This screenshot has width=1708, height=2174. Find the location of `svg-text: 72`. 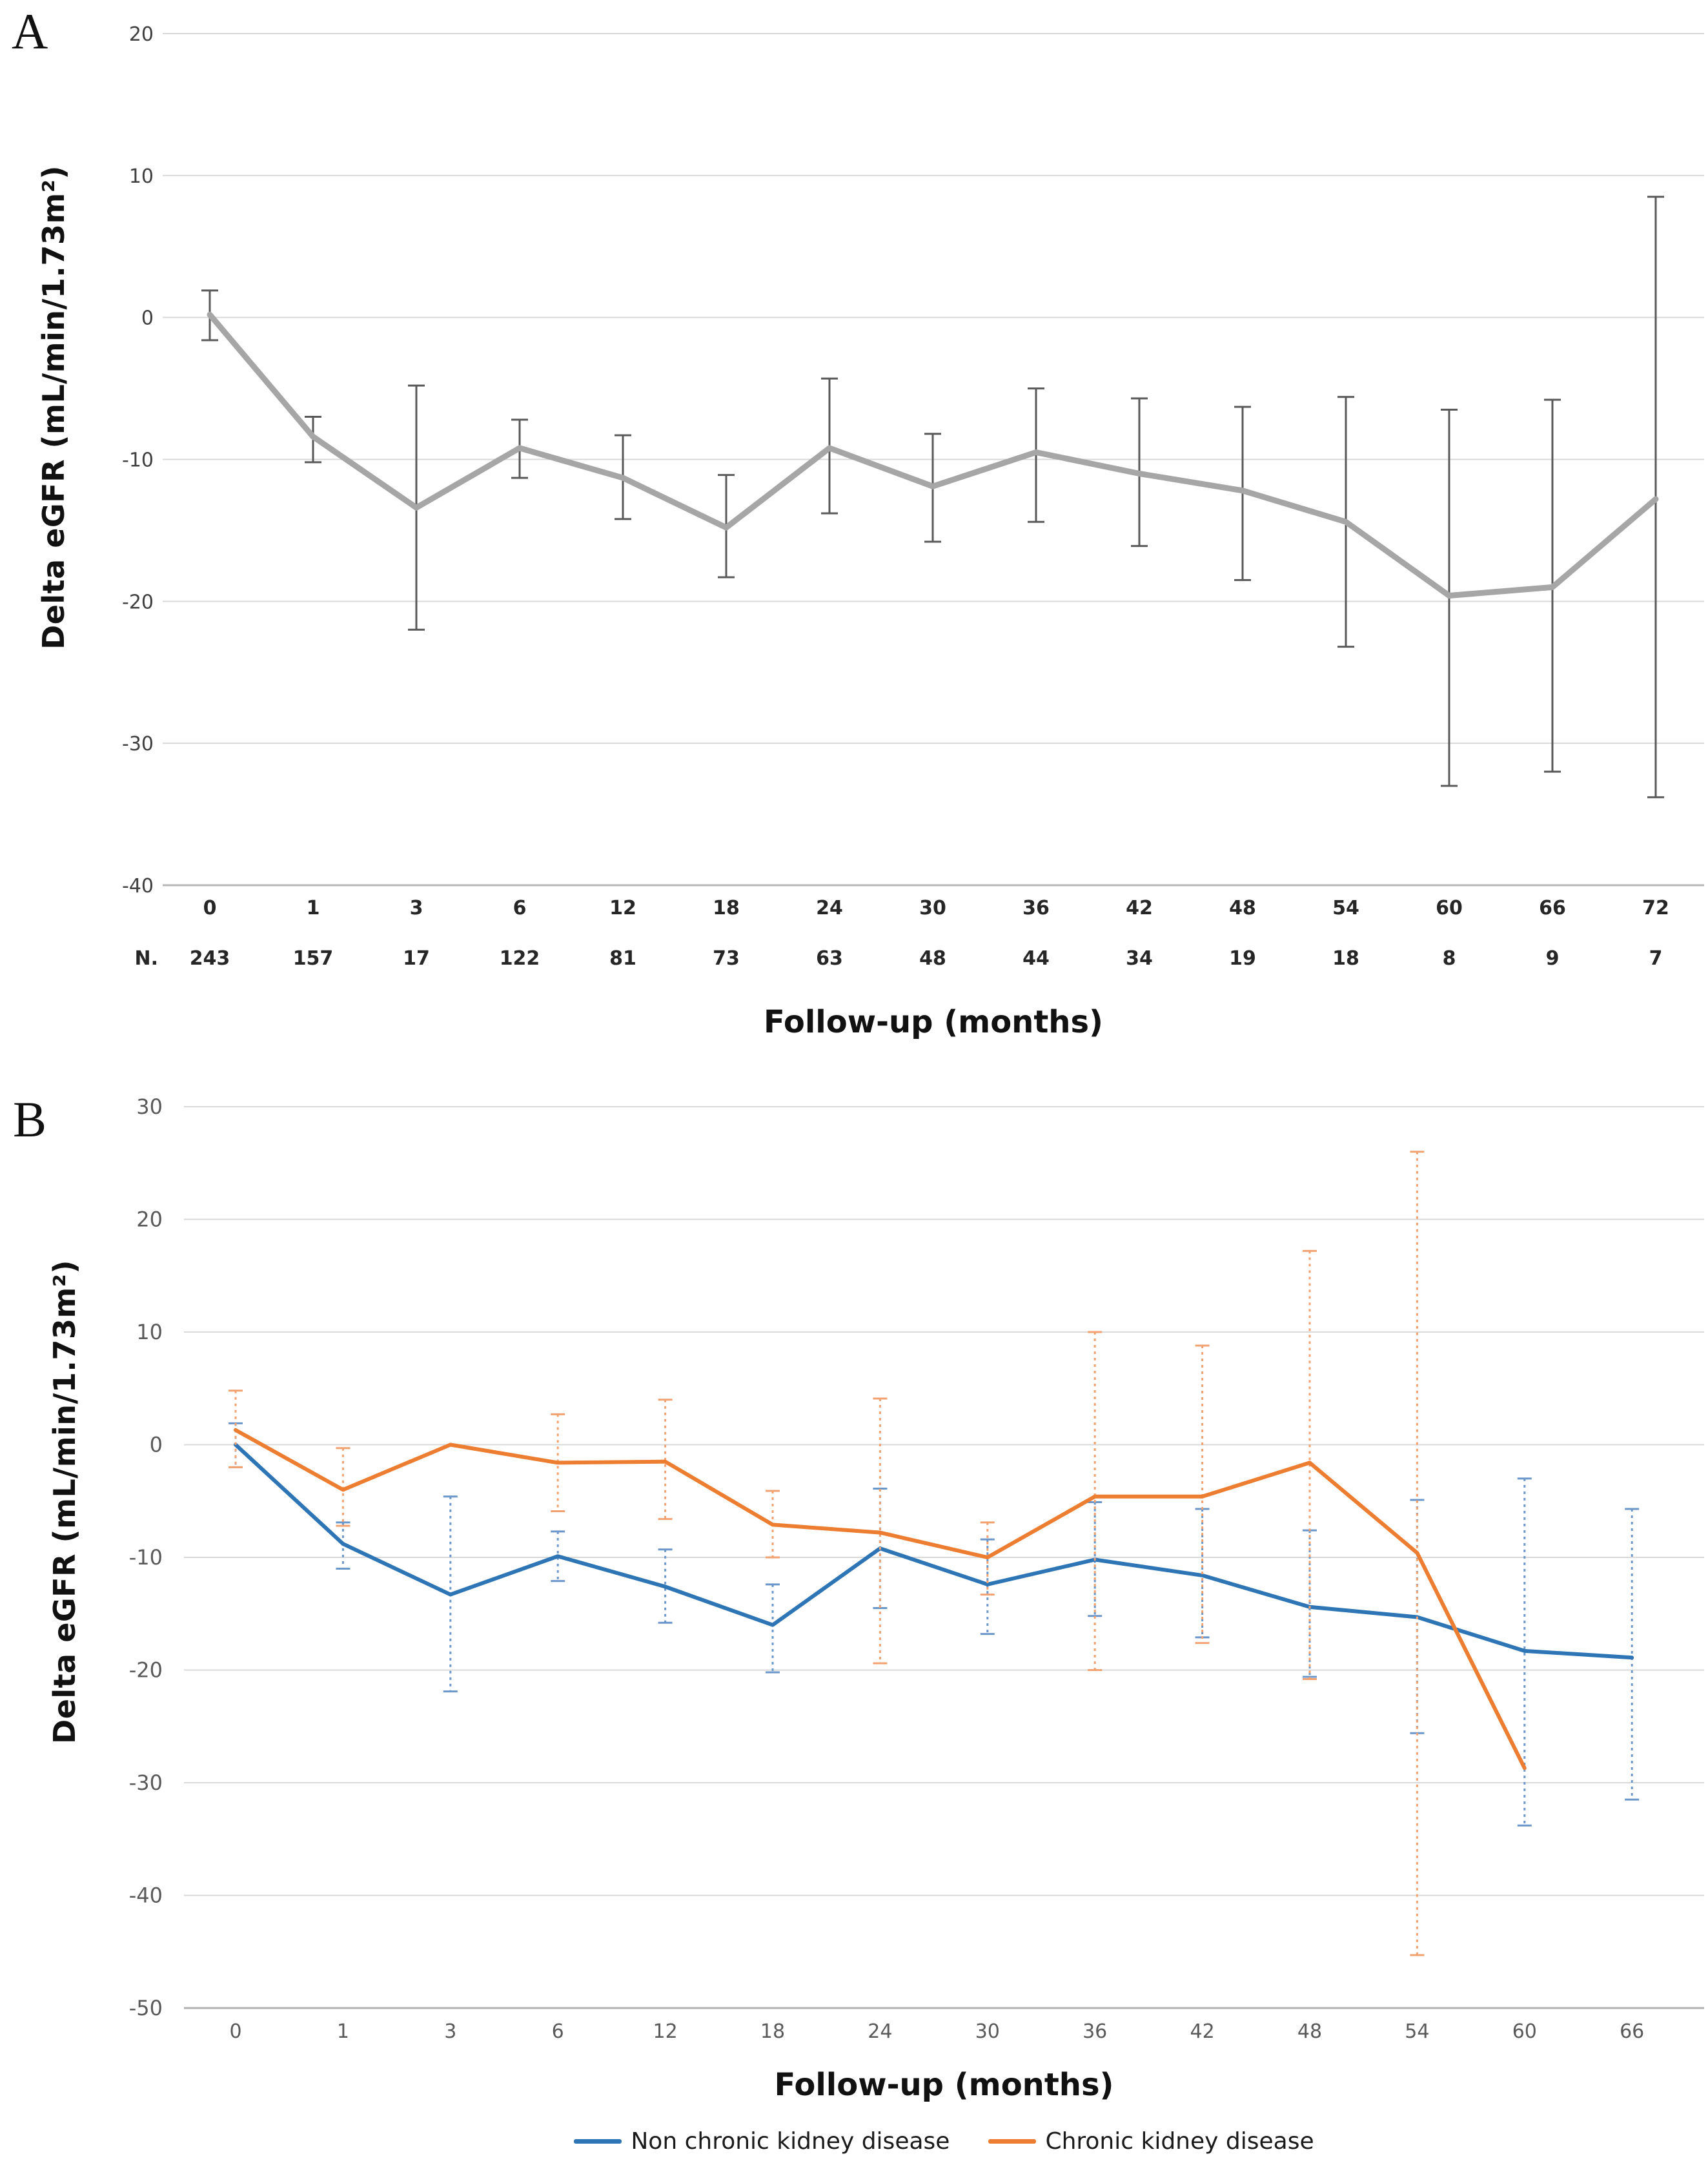

svg-text: 72 is located at coordinates (1655, 908).